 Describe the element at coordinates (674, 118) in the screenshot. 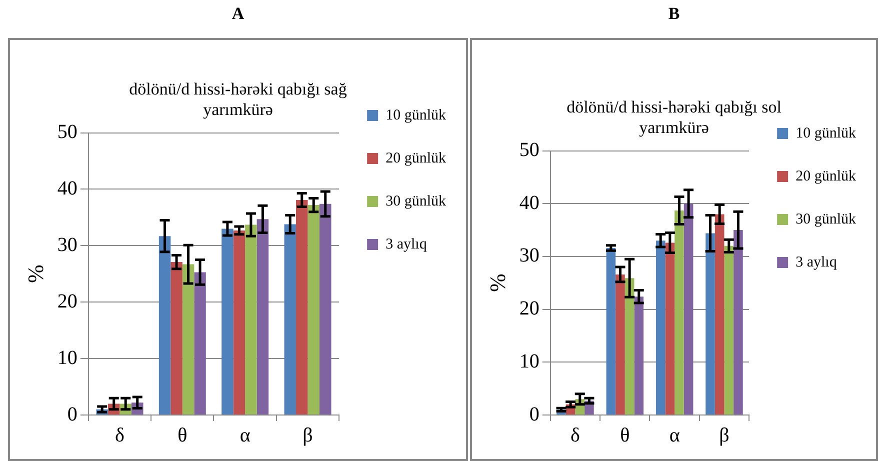

I see `chart-title: dölönü/d hissi-hərəki qabığı sol yarımkürə` at that location.